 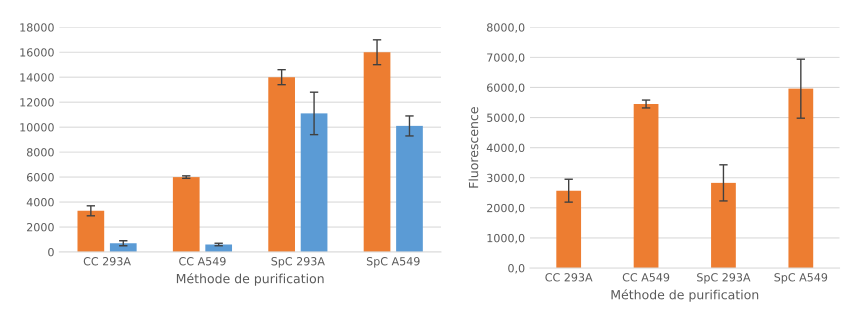 What do you see at coordinates (40, 152) in the screenshot?
I see `y-tick-label: 8000` at bounding box center [40, 152].